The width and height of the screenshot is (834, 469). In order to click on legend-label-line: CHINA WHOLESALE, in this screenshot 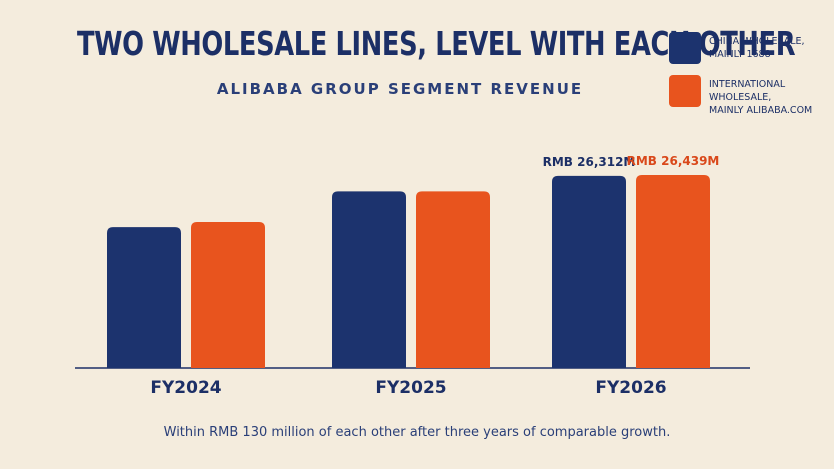, I will do `click(757, 41)`.